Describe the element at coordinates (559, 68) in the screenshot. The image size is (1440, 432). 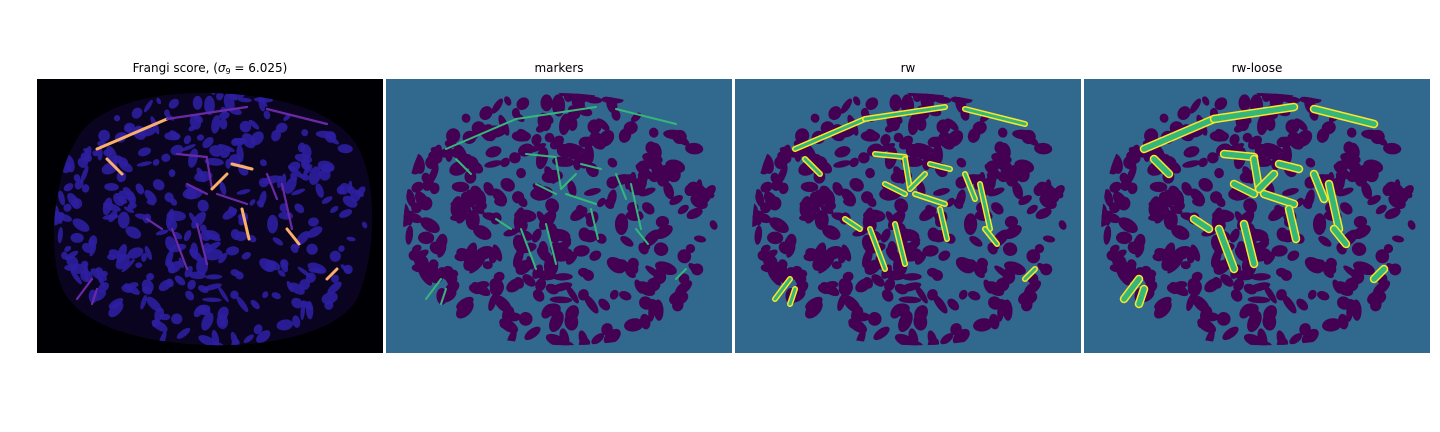
I see `panel-title-markers: markers` at that location.